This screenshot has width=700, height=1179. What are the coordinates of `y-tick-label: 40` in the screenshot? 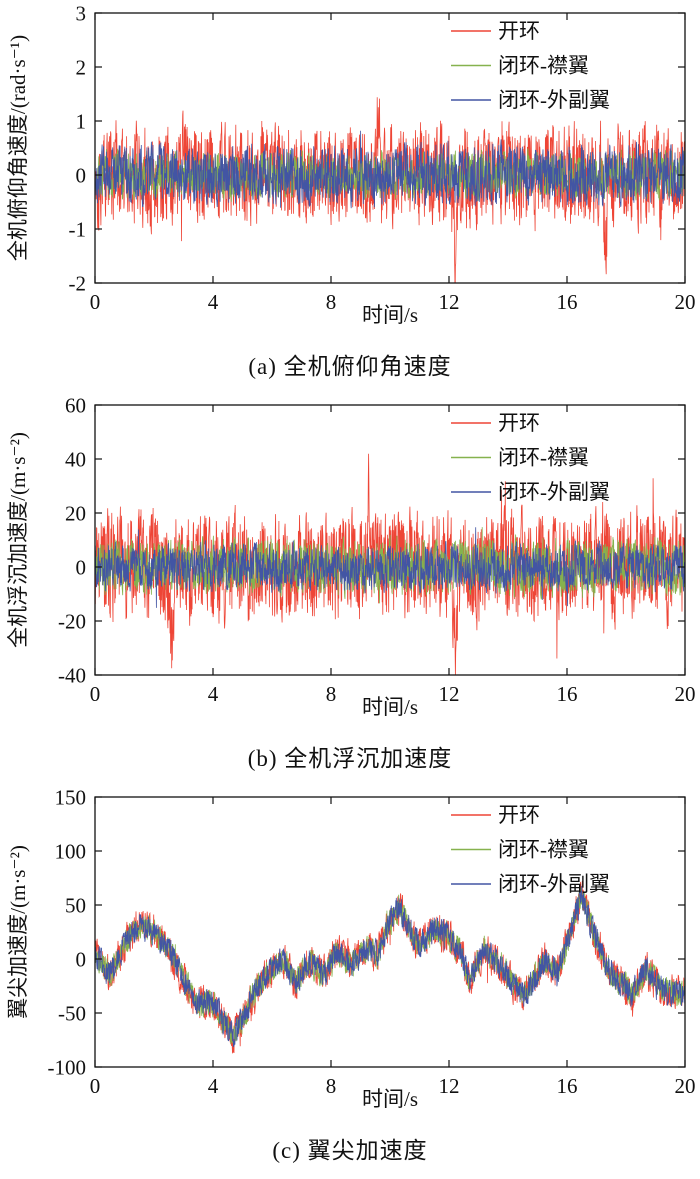 It's located at (75, 460).